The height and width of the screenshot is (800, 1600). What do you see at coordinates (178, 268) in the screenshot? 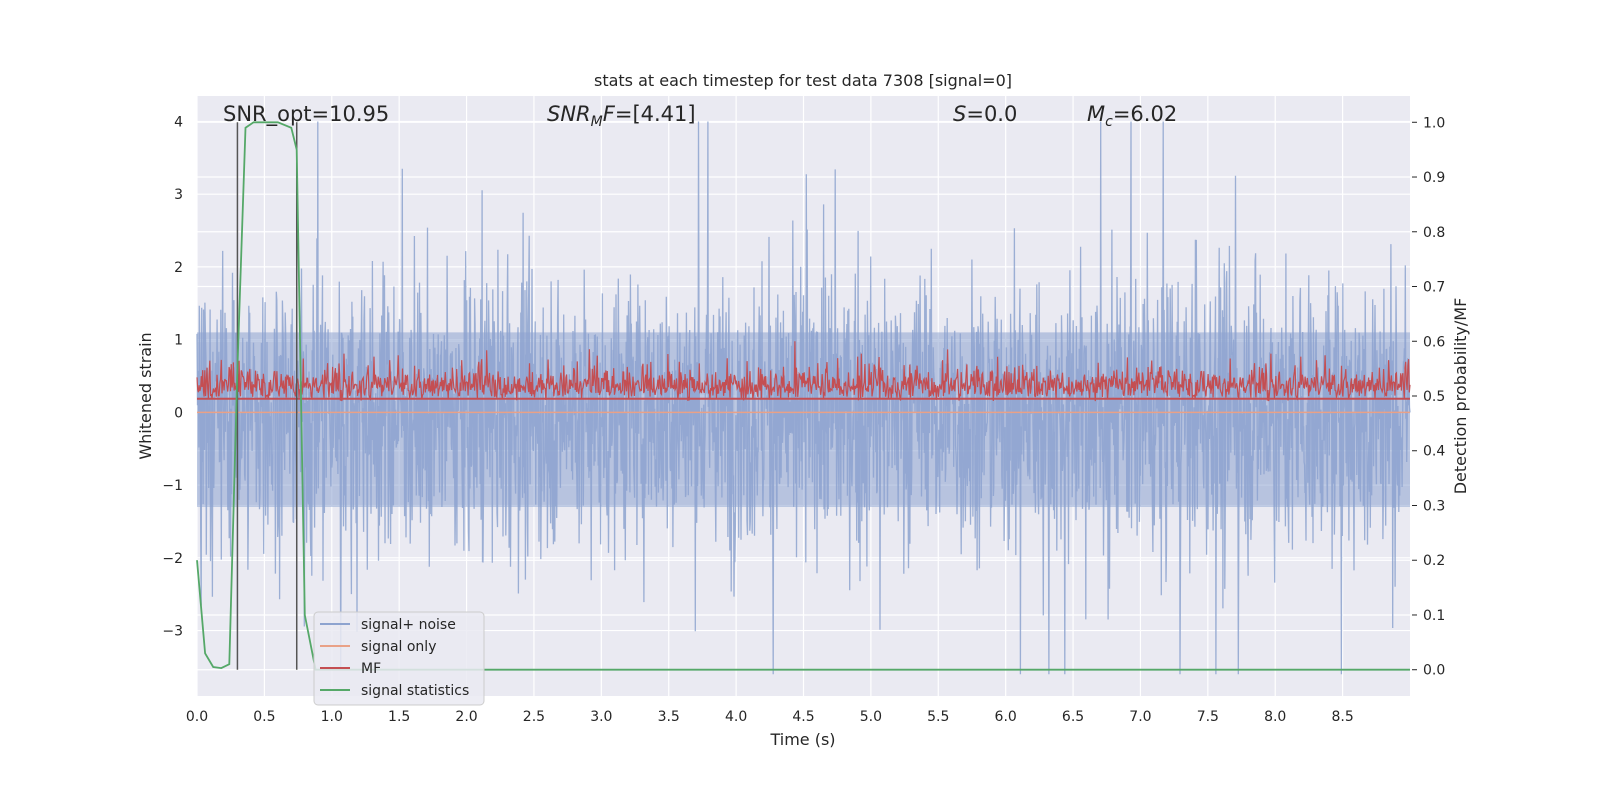
I see `y-tick-label: 2` at bounding box center [178, 268].